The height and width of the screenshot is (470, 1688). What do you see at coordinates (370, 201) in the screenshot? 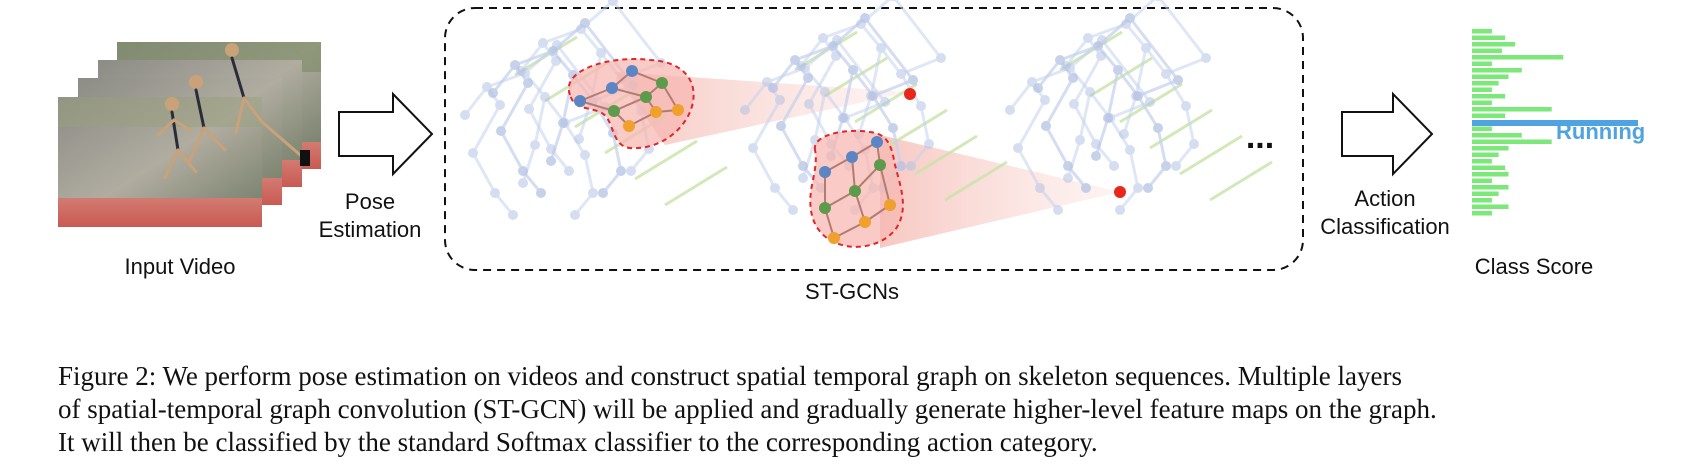
I see `pose-estimation-label-line1: Pose` at bounding box center [370, 201].